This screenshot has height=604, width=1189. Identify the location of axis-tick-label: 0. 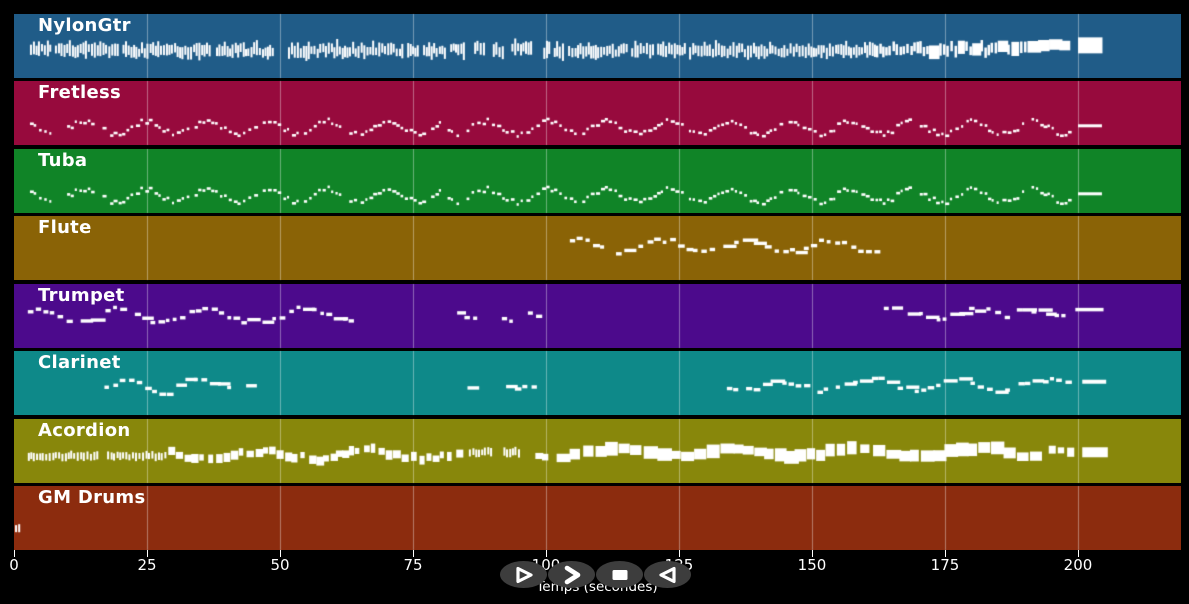
(14, 565).